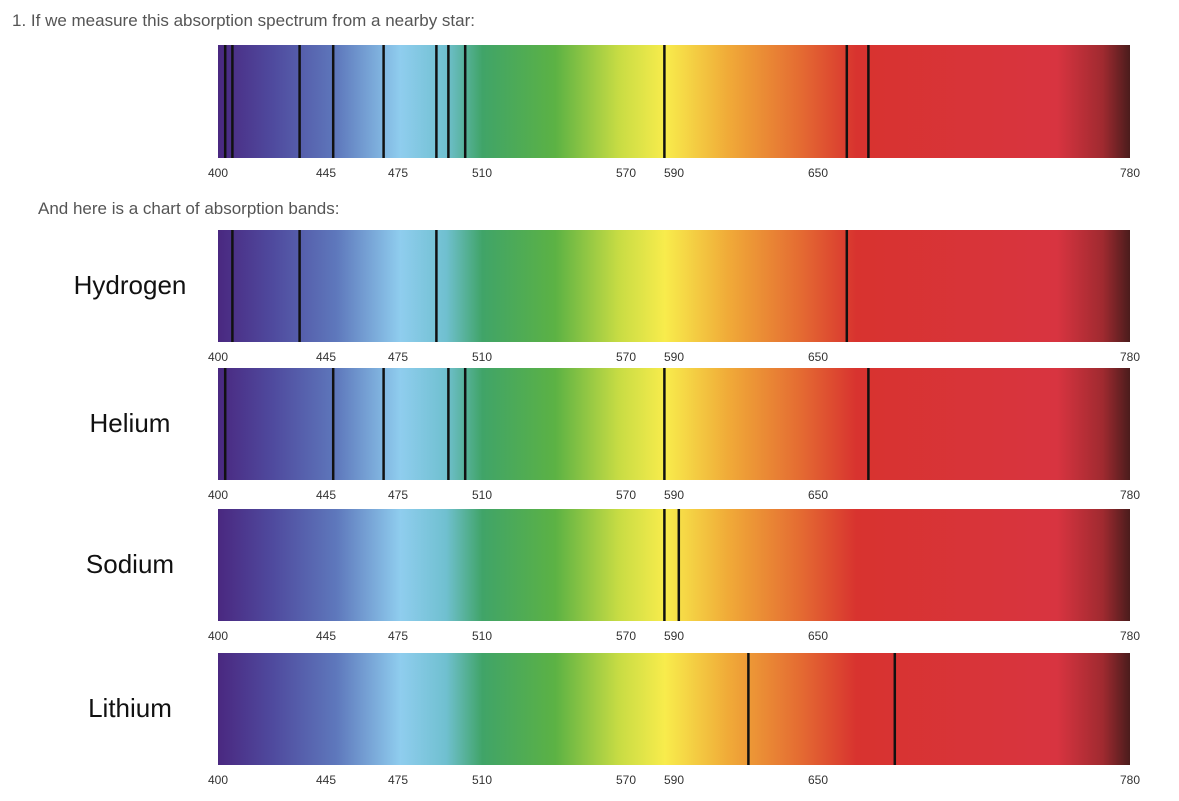 This screenshot has height=801, width=1179. Describe the element at coordinates (130, 285) in the screenshot. I see `element-name: Hydrogen` at that location.